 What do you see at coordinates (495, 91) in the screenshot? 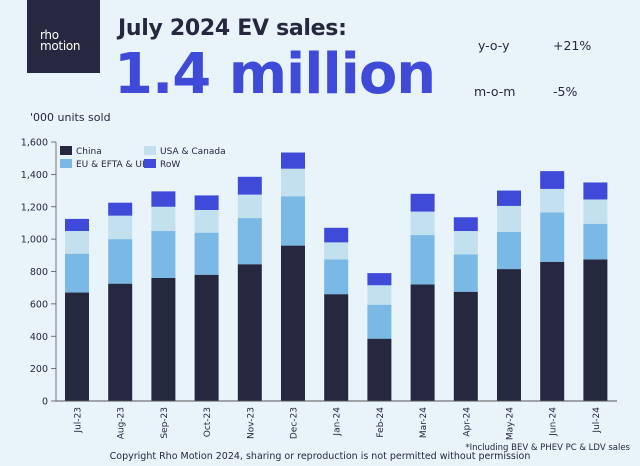
I see `mom-label: m-o-m` at bounding box center [495, 91].